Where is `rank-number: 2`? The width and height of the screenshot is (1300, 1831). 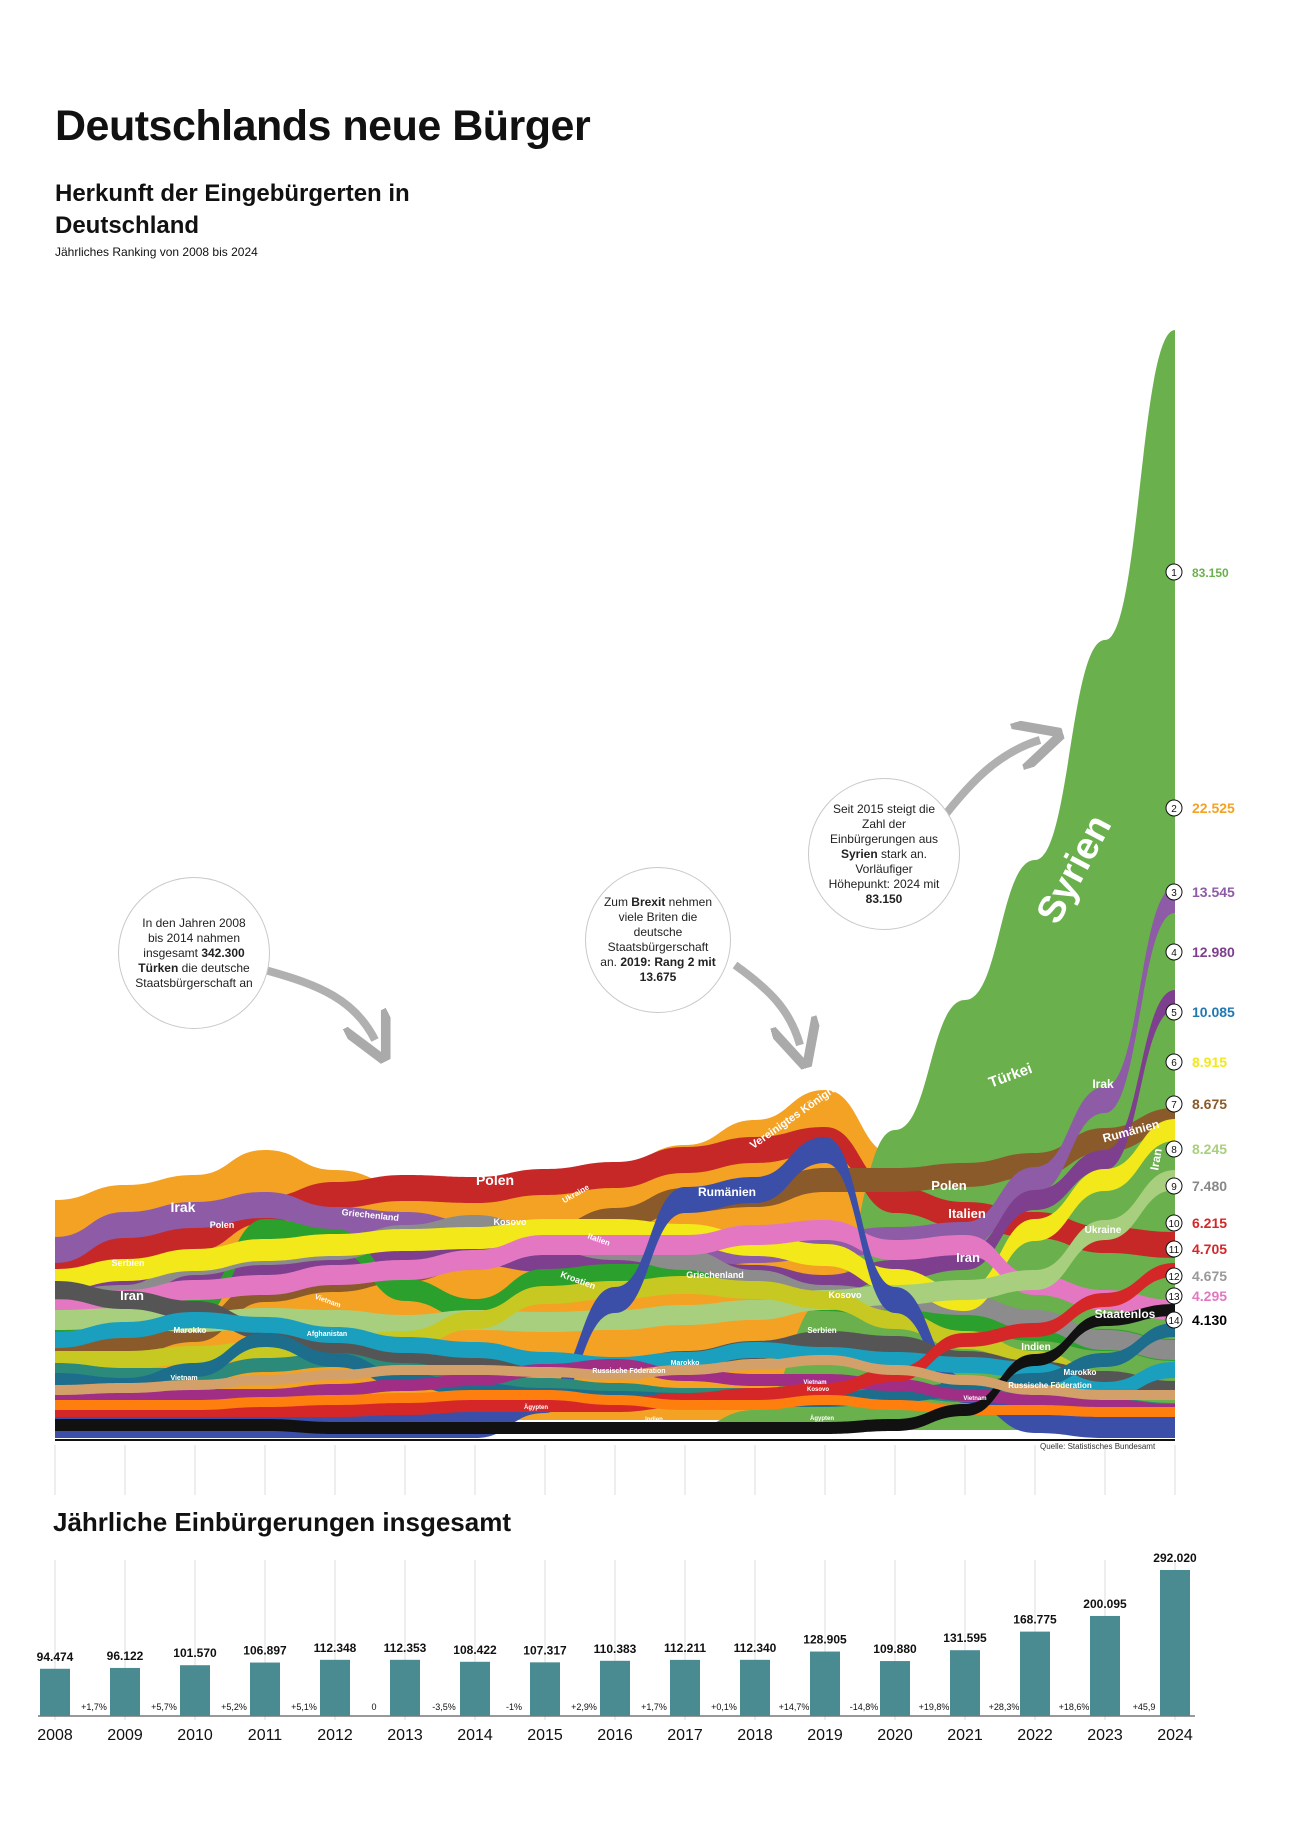 rank-number: 2 is located at coordinates (1174, 809).